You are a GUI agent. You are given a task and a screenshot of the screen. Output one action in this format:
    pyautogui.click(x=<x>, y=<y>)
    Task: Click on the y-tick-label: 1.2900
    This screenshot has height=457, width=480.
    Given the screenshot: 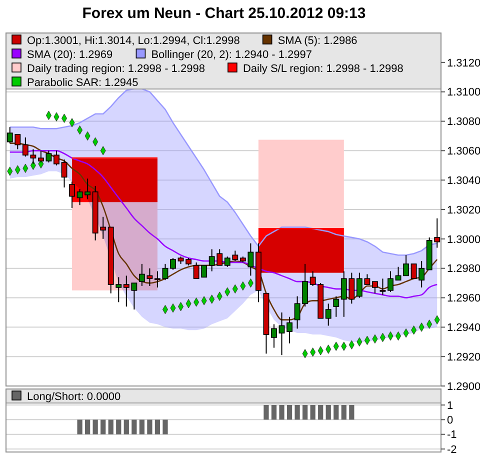 What is the action you would take?
    pyautogui.click(x=463, y=386)
    